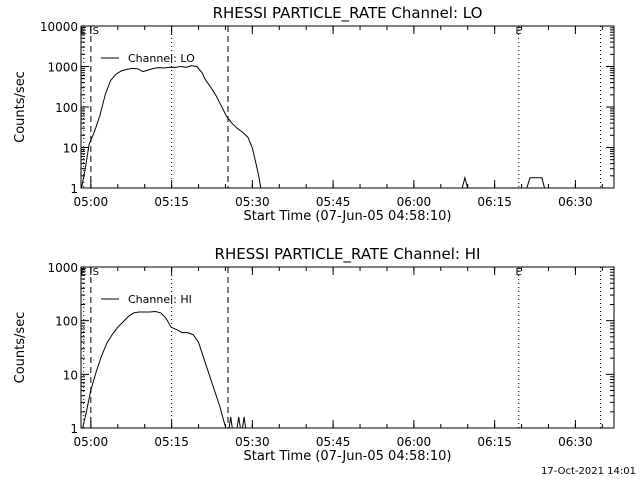 The width and height of the screenshot is (640, 480). What do you see at coordinates (348, 254) in the screenshot?
I see `chart-title: RHESSI PARTICLE_RATE Channel: HI` at bounding box center [348, 254].